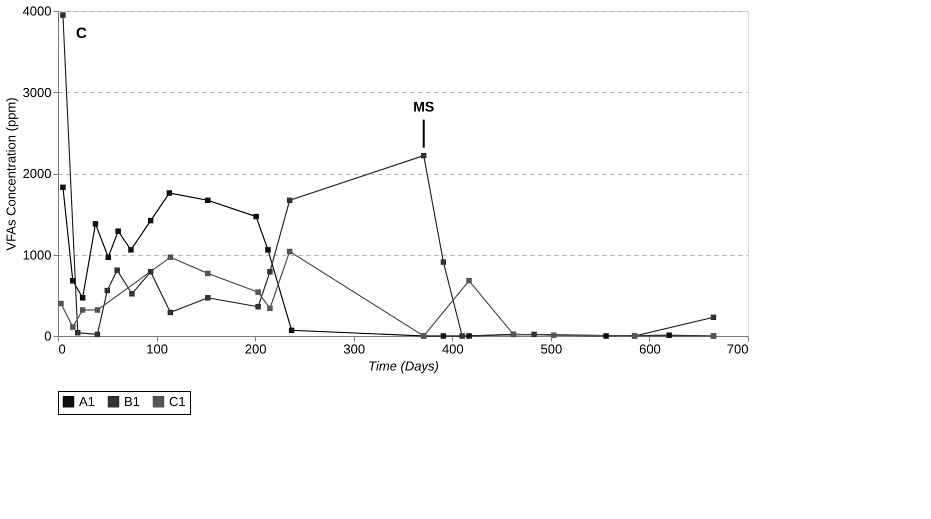 Image resolution: width=931 pixels, height=519 pixels. What do you see at coordinates (37, 254) in the screenshot?
I see `y-tick-label: 1000` at bounding box center [37, 254].